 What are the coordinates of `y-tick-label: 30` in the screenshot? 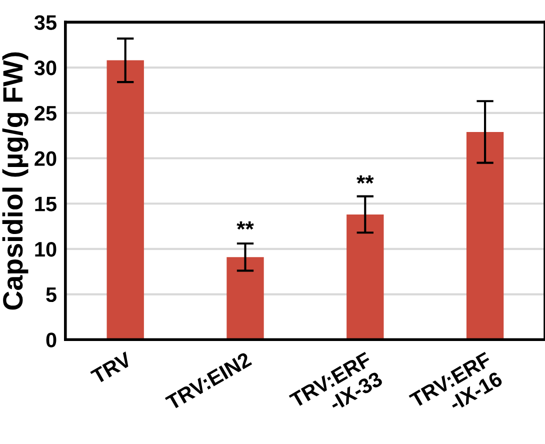 It's located at (45, 68).